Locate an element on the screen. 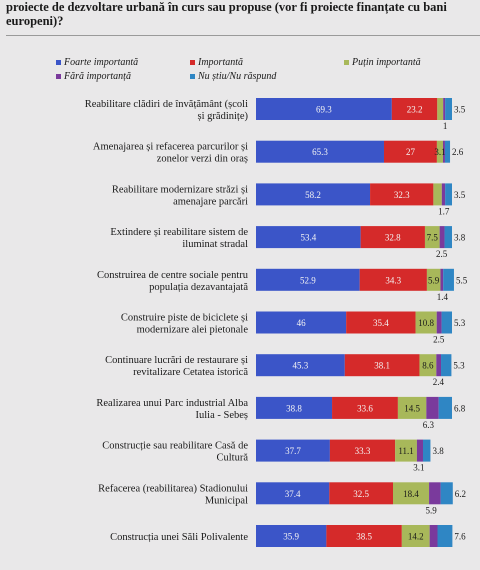  data-label: 69.3 is located at coordinates (324, 110).